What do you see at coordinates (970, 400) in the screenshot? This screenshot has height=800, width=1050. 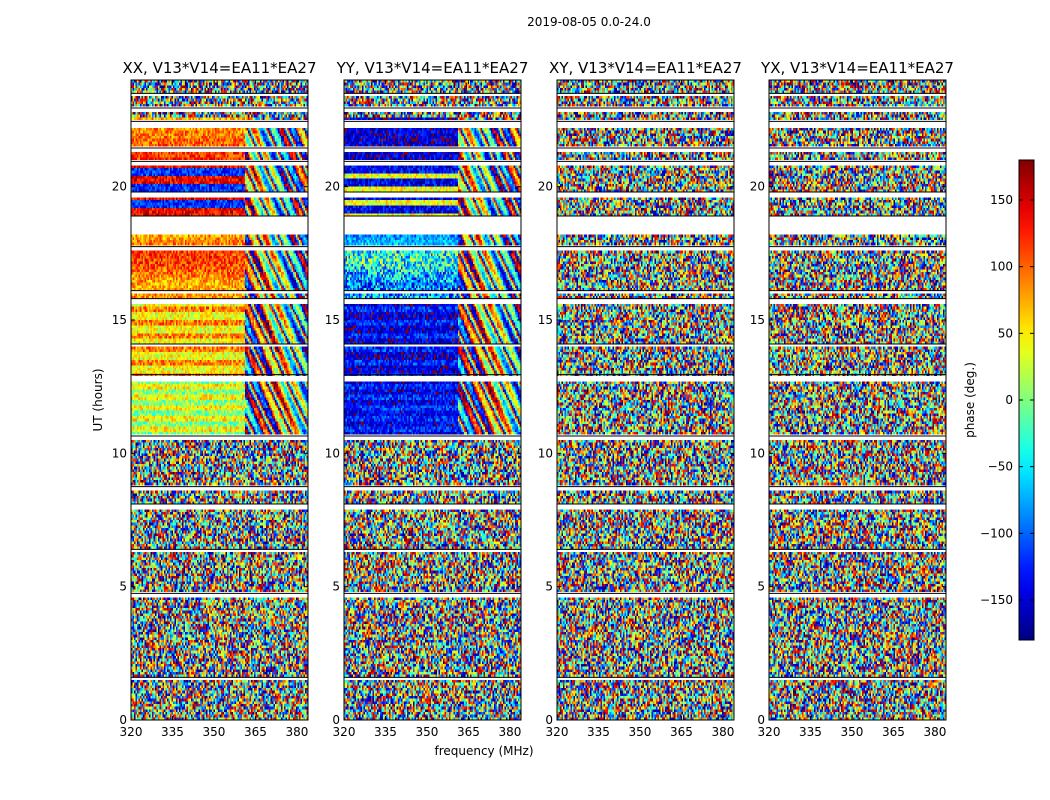 I see `colorbar-label: phase (deg.)` at bounding box center [970, 400].